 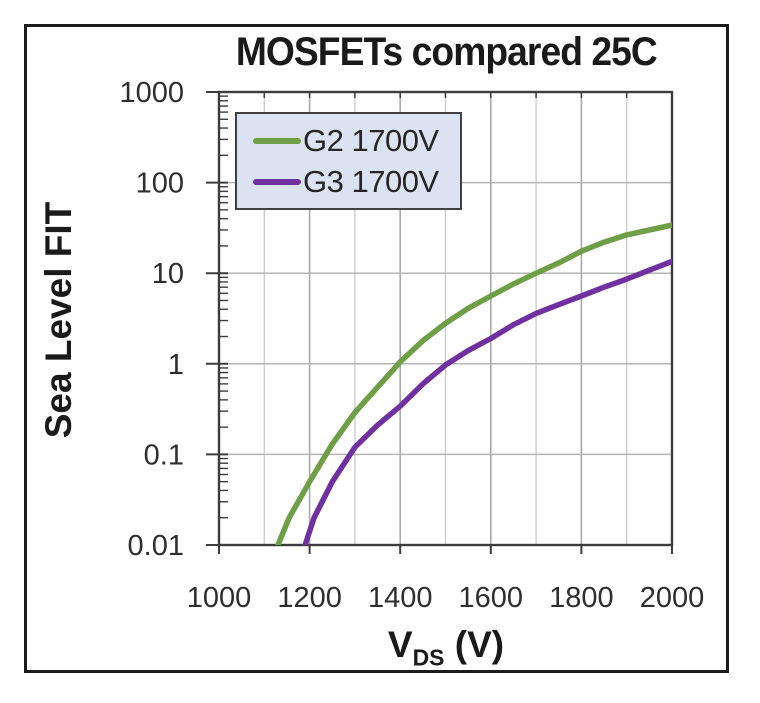 I want to click on legend-label: G2 1700V, so click(x=371, y=140).